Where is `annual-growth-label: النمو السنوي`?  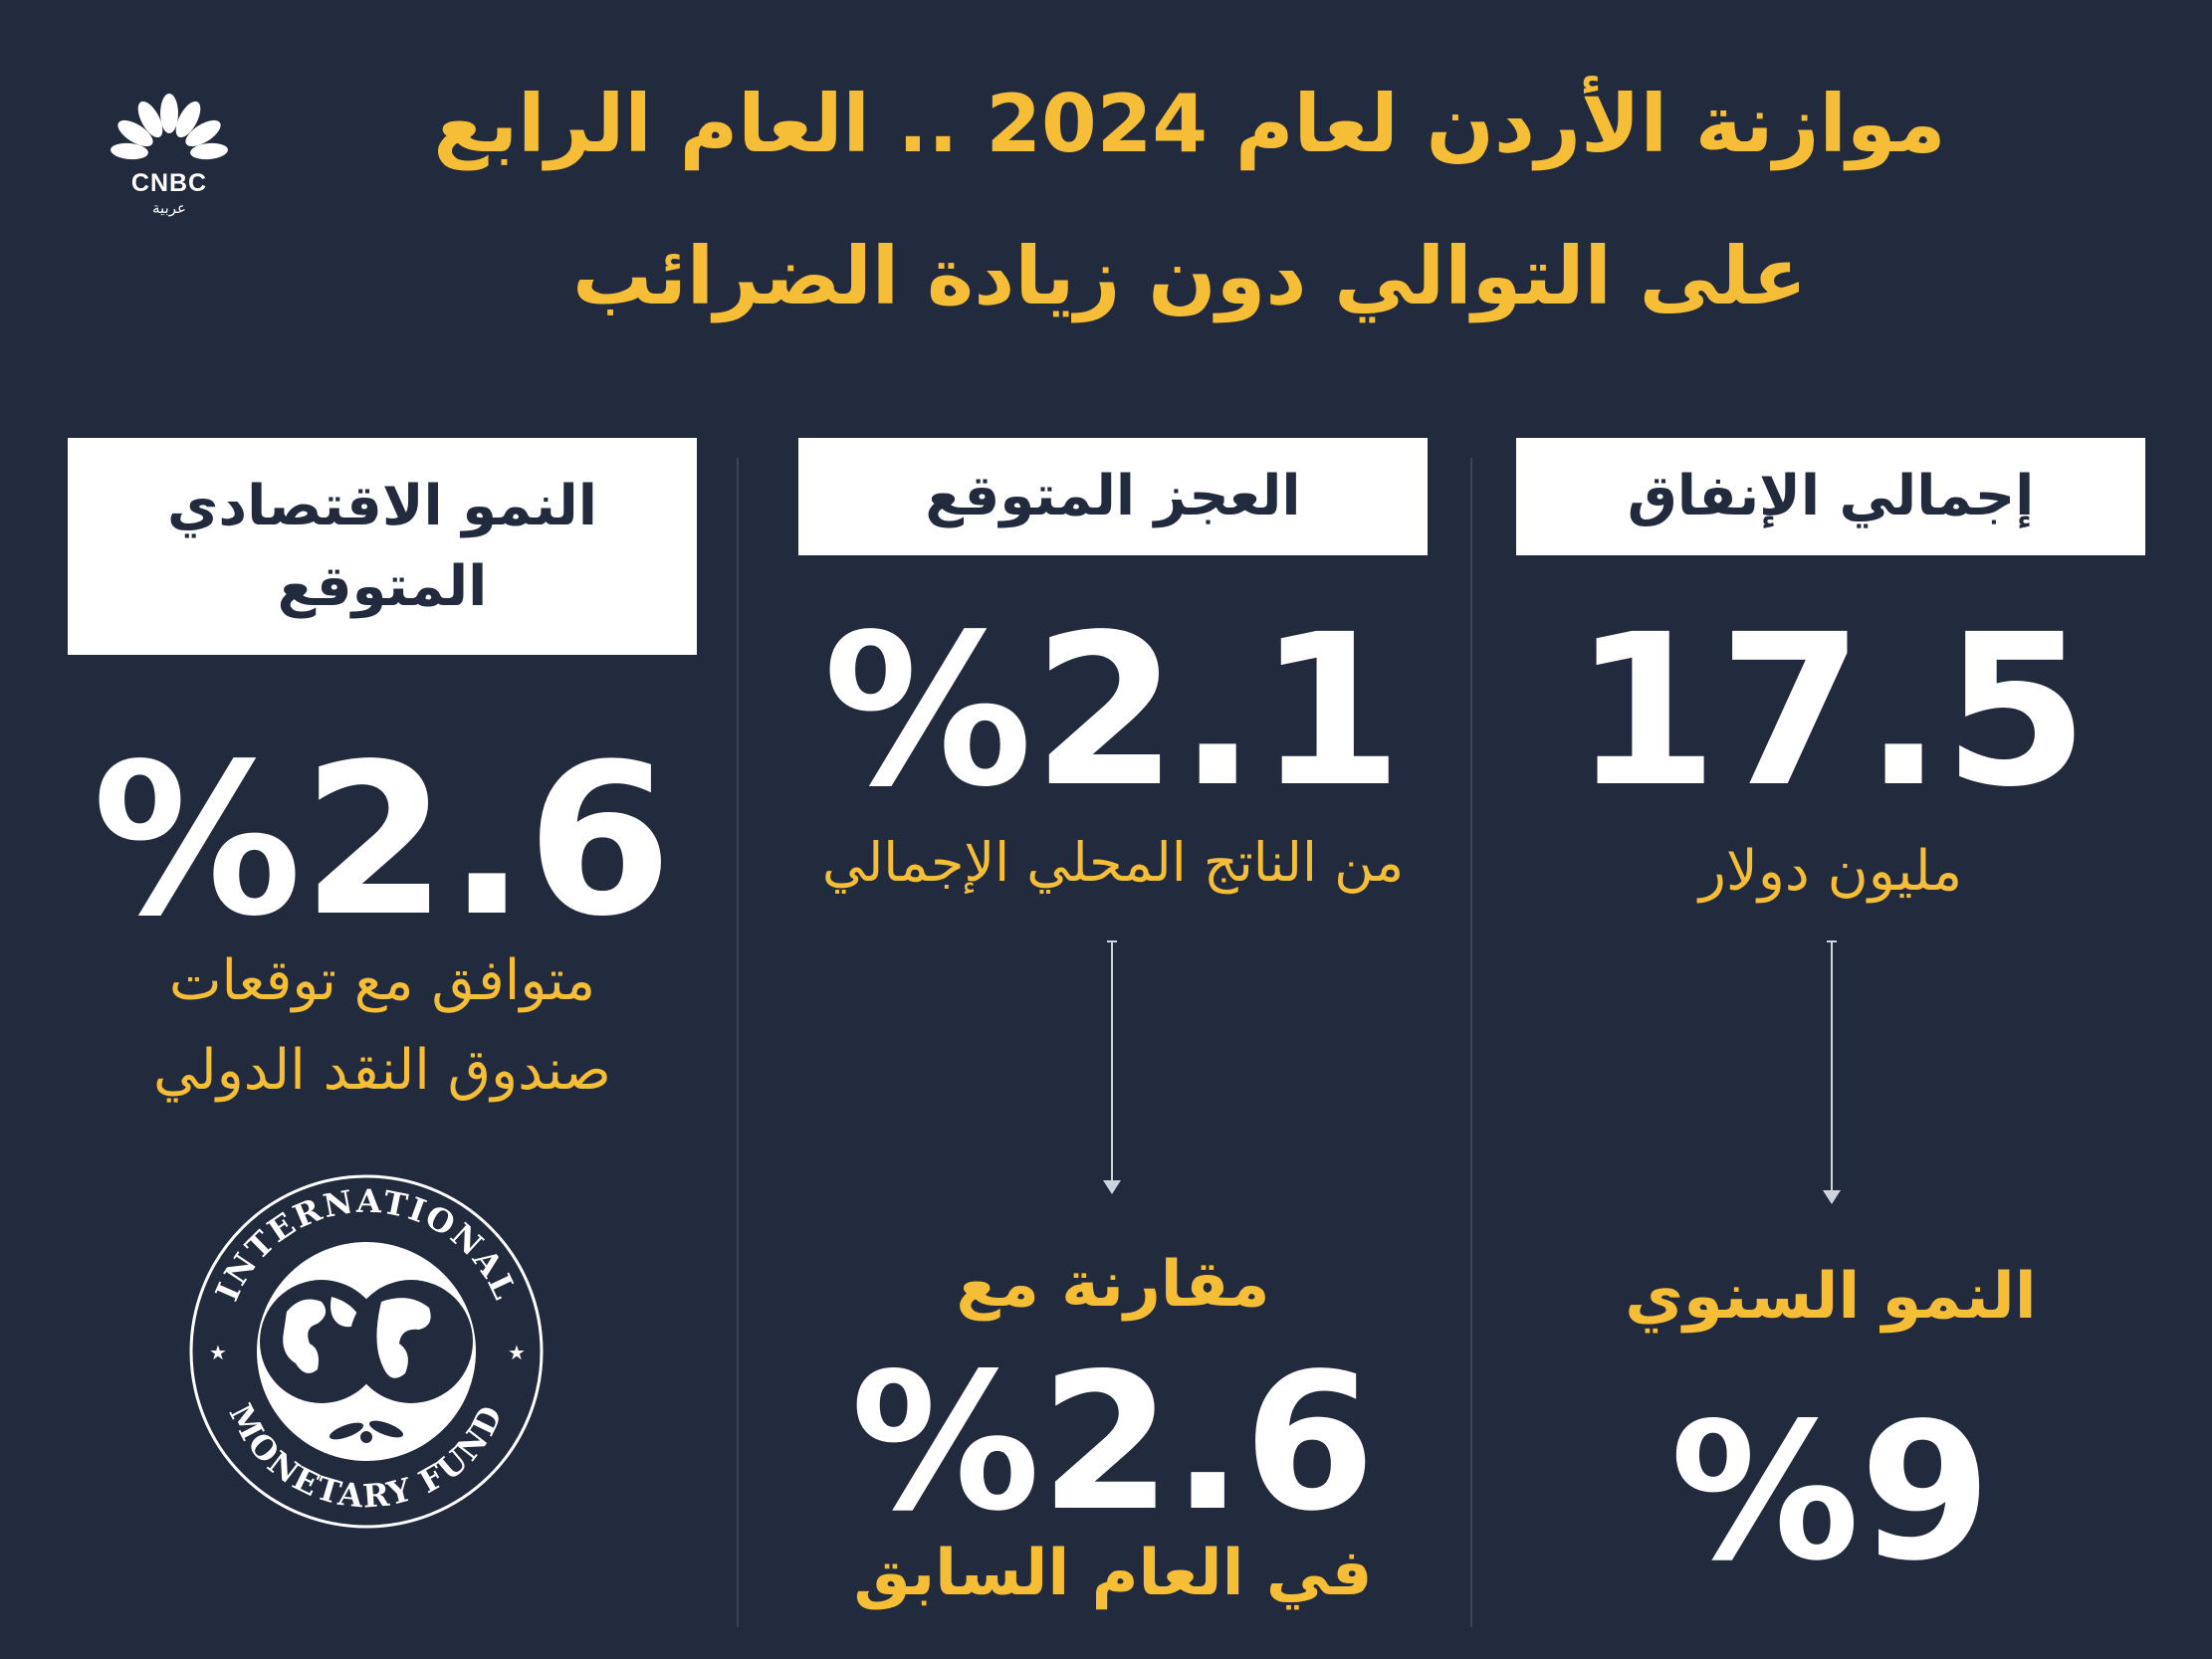 annual-growth-label: النمو السنوي is located at coordinates (1831, 1297).